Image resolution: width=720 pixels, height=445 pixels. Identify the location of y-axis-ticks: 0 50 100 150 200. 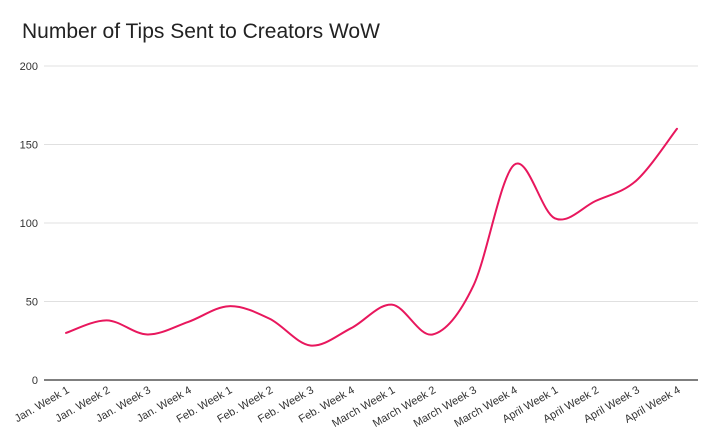
(29, 224).